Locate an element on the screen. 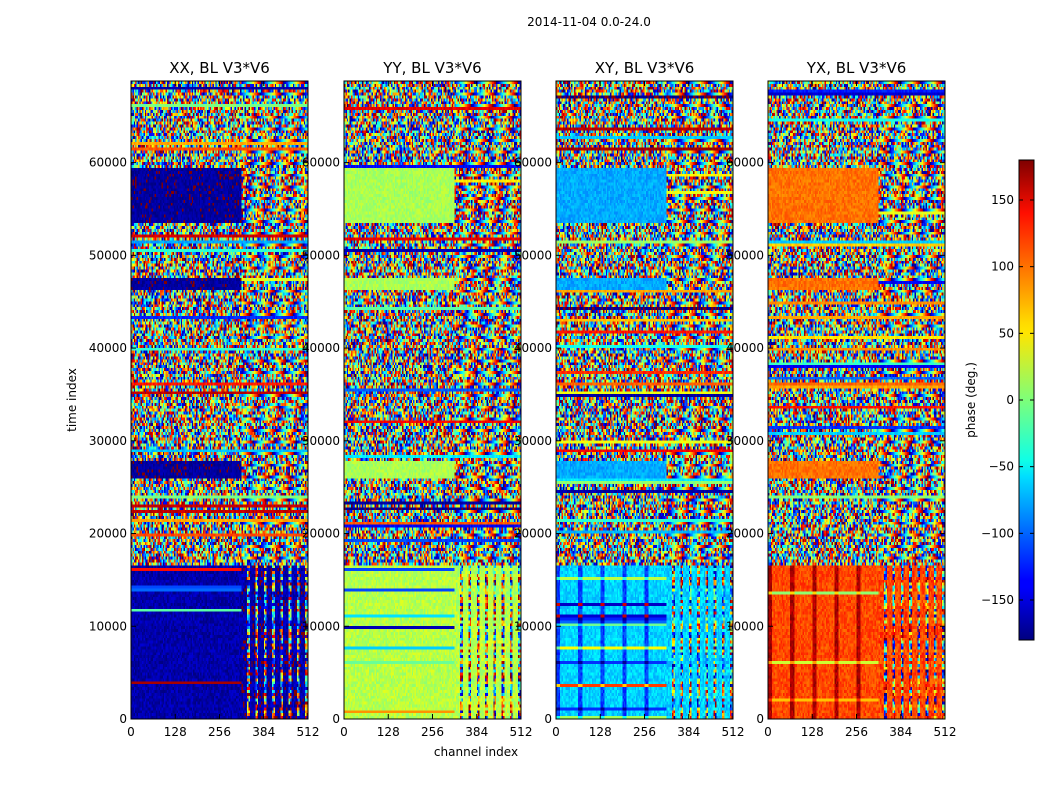  colorbar-tick-label: −50 is located at coordinates (1001, 467).